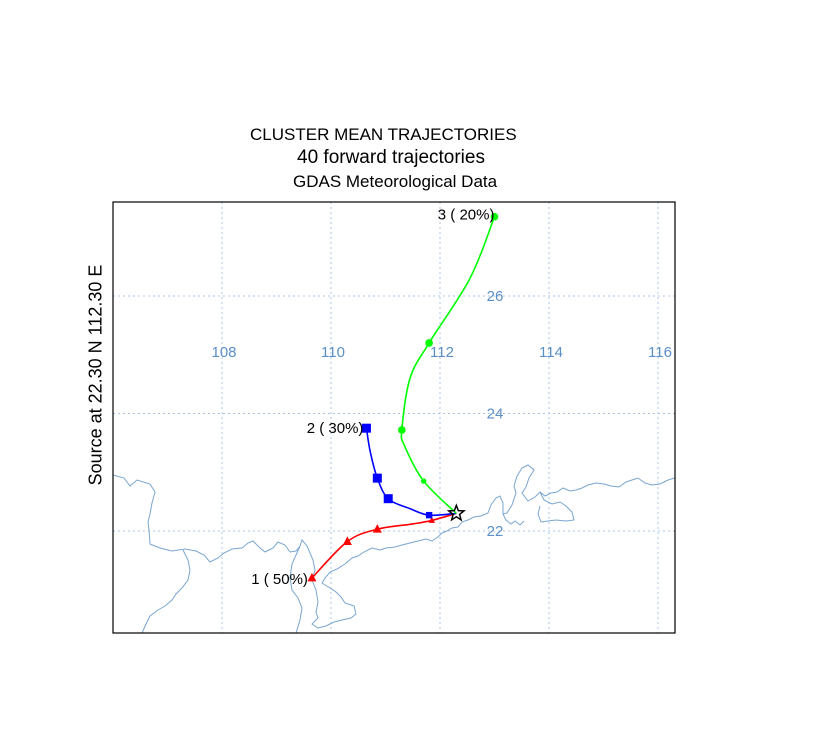  I want to click on chart-title: CLUSTER MEAN TRAJECTORIES, so click(383, 134).